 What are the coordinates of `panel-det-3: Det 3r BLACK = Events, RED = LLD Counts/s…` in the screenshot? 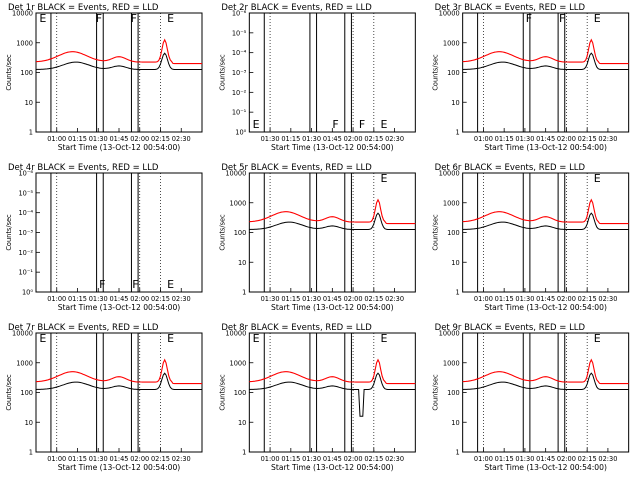 It's located at (531, 77).